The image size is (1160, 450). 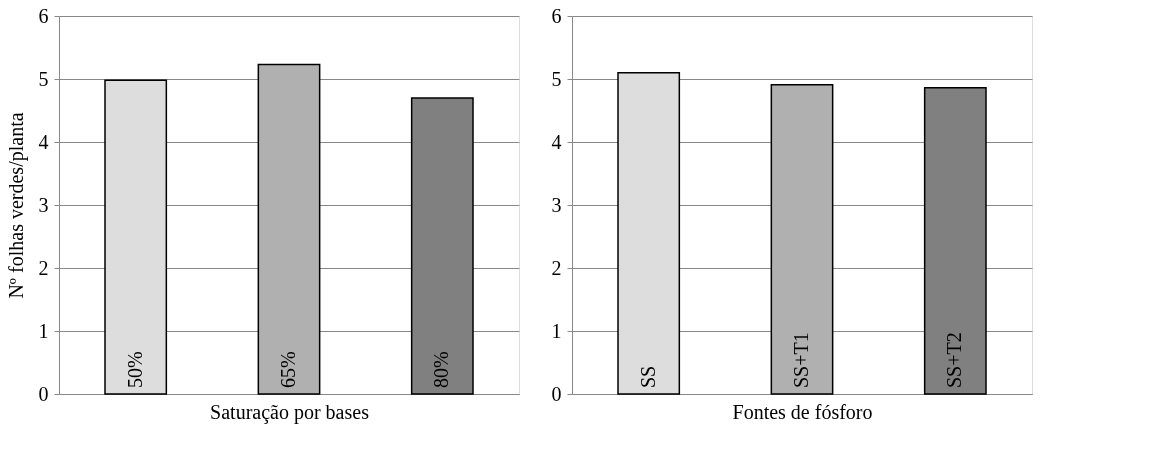 What do you see at coordinates (802, 411) in the screenshot?
I see `x-axis-title: Fontes de fósforo` at bounding box center [802, 411].